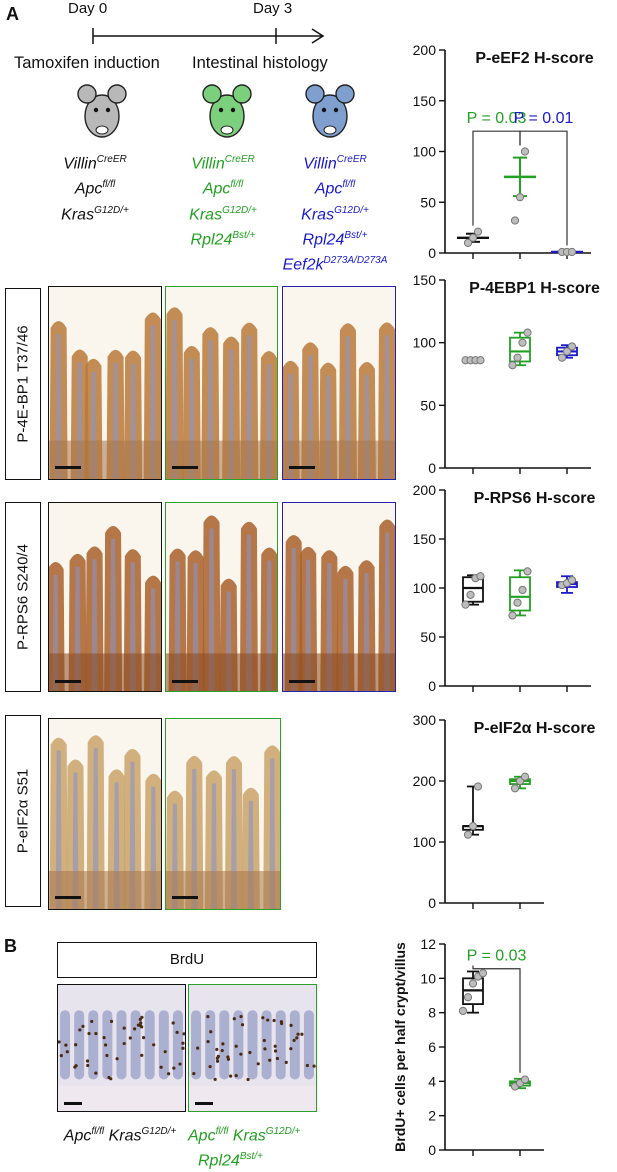 The height and width of the screenshot is (1172, 617). Describe the element at coordinates (23, 597) in the screenshot. I see `row-label-prps6: P-RPS6 S240/4` at that location.